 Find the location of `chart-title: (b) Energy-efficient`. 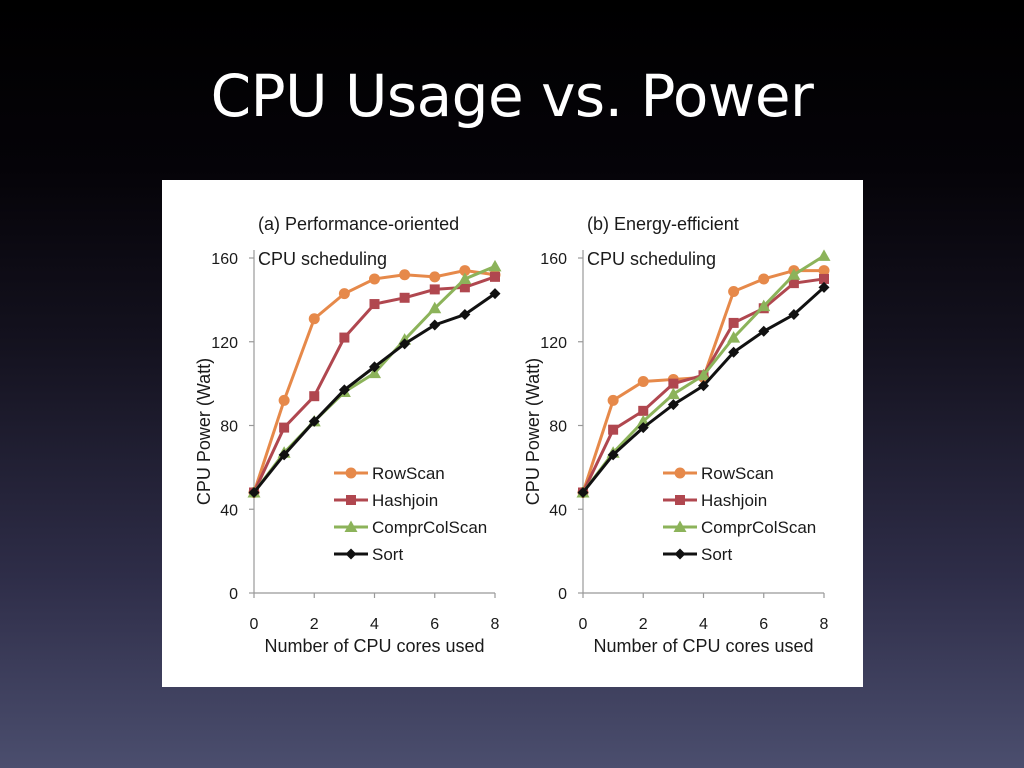

chart-title: (b) Energy-efficient is located at coordinates (663, 224).